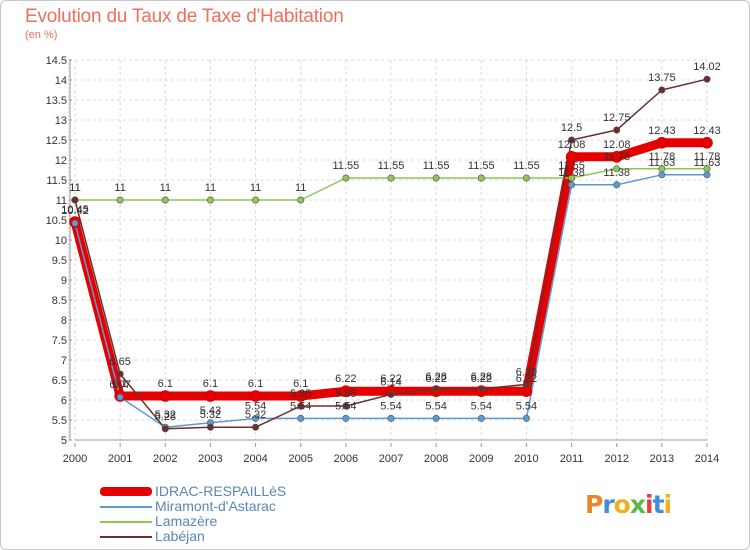 The height and width of the screenshot is (550, 750). Describe the element at coordinates (391, 459) in the screenshot. I see `x-tick-label: 2007` at that location.